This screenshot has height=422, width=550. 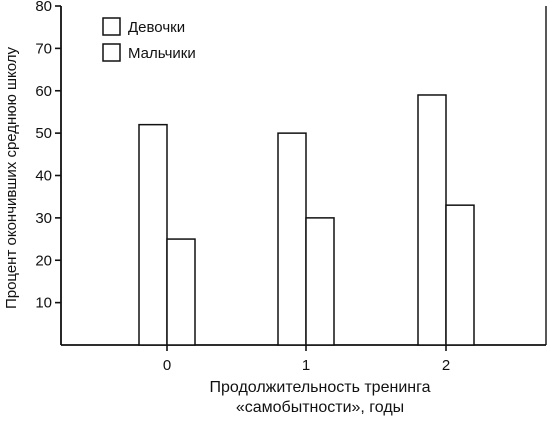 I want to click on legend-label: Девочки, so click(x=156, y=27).